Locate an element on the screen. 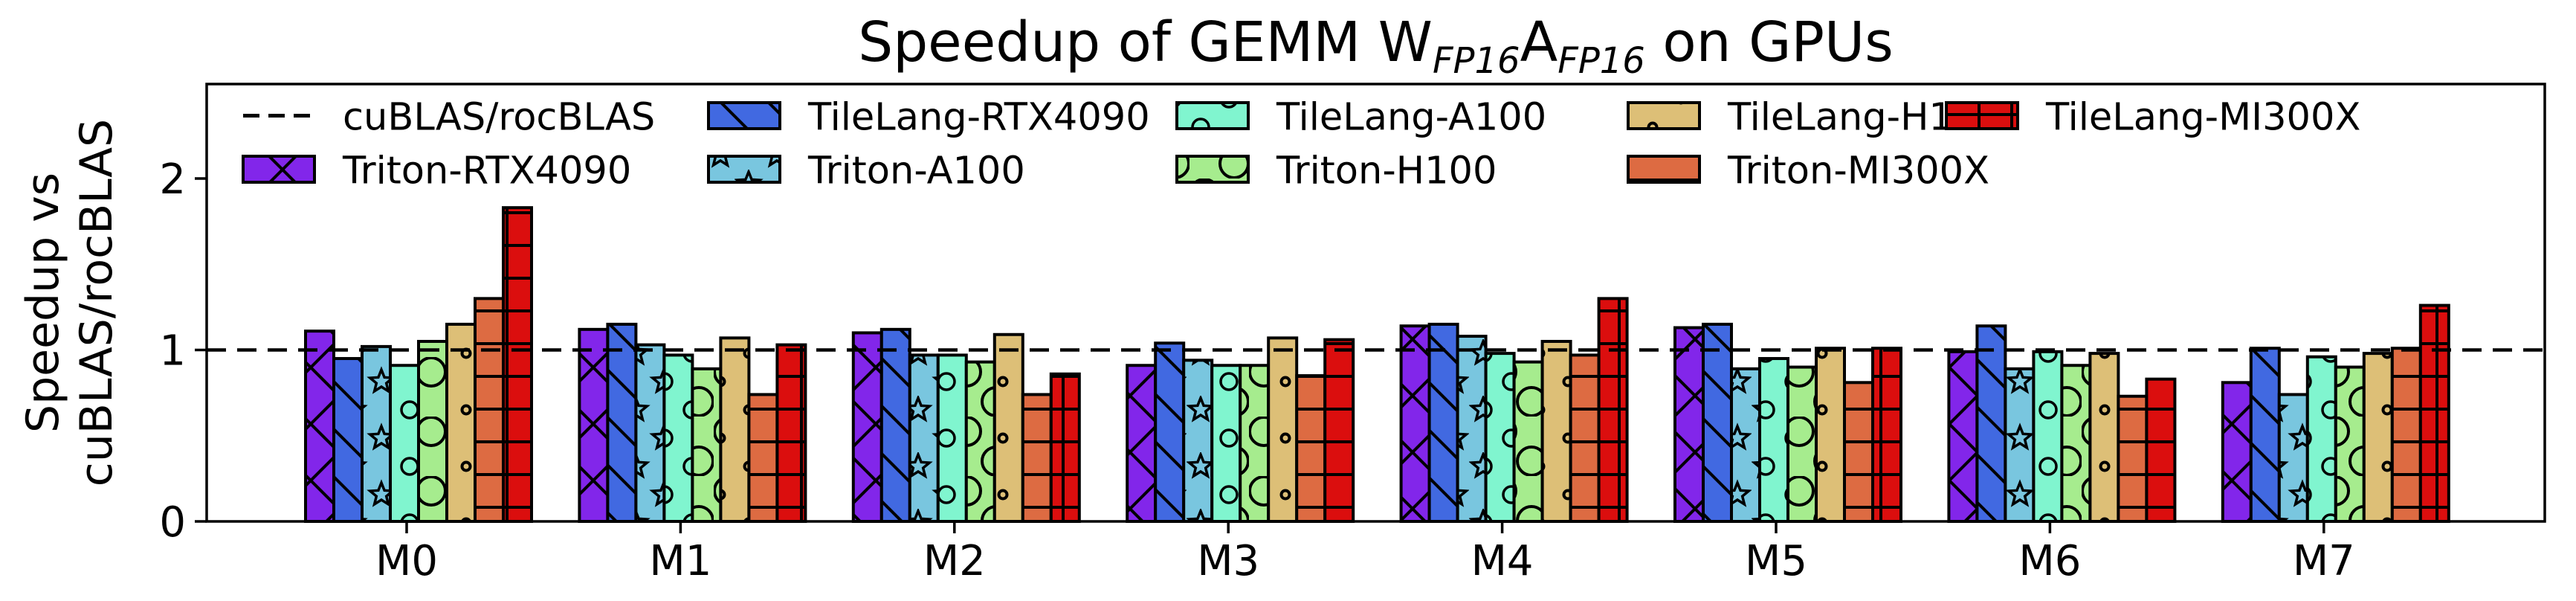 The height and width of the screenshot is (601, 2576). x-tick-label-M1: M1 is located at coordinates (680, 561).